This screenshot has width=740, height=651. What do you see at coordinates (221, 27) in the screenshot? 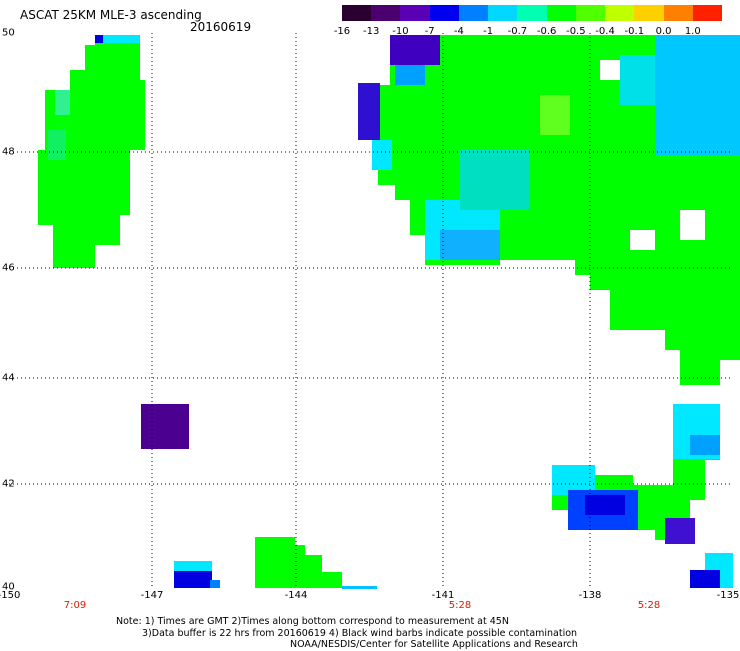
I see `product-date: 20160619` at bounding box center [221, 27].